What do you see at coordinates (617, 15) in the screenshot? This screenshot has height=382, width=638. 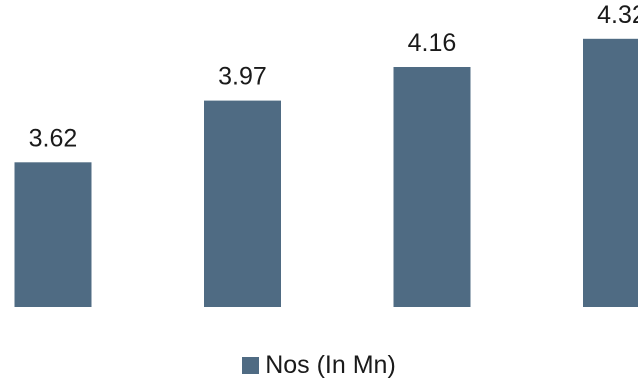 I see `data-label-4: 4.32` at bounding box center [617, 15].